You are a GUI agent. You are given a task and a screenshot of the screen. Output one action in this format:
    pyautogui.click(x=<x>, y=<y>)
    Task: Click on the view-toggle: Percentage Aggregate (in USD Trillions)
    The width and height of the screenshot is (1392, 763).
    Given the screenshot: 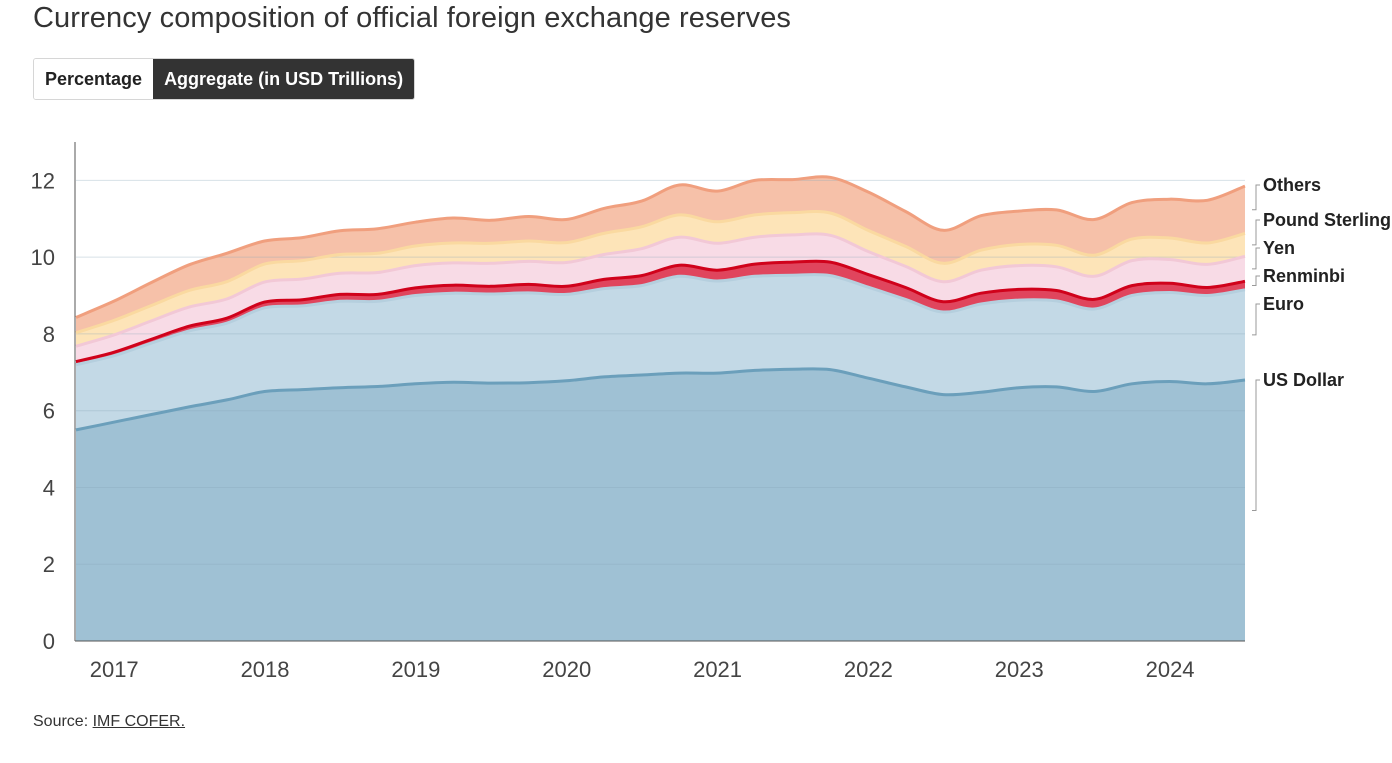 What is the action you would take?
    pyautogui.click(x=224, y=79)
    